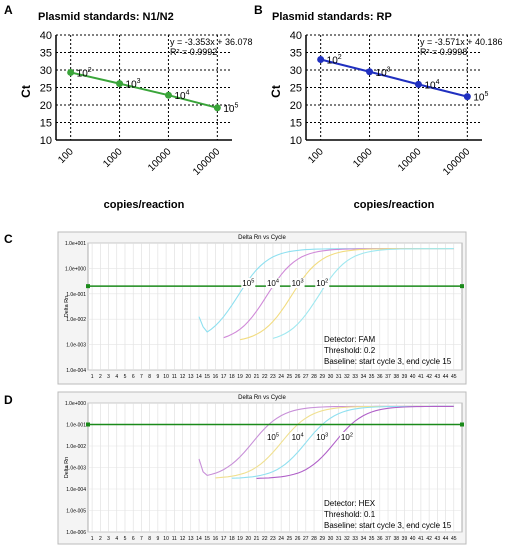 The width and height of the screenshot is (509, 550). I want to click on x-tick-label: 29, so click(322, 539).